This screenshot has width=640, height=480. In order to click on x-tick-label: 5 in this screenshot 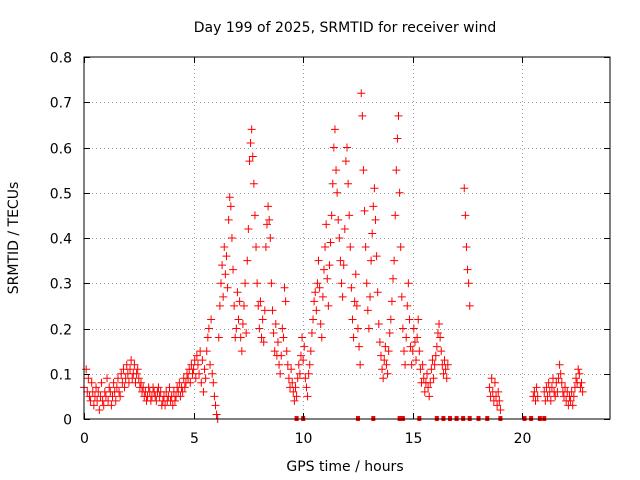, I will do `click(194, 439)`.